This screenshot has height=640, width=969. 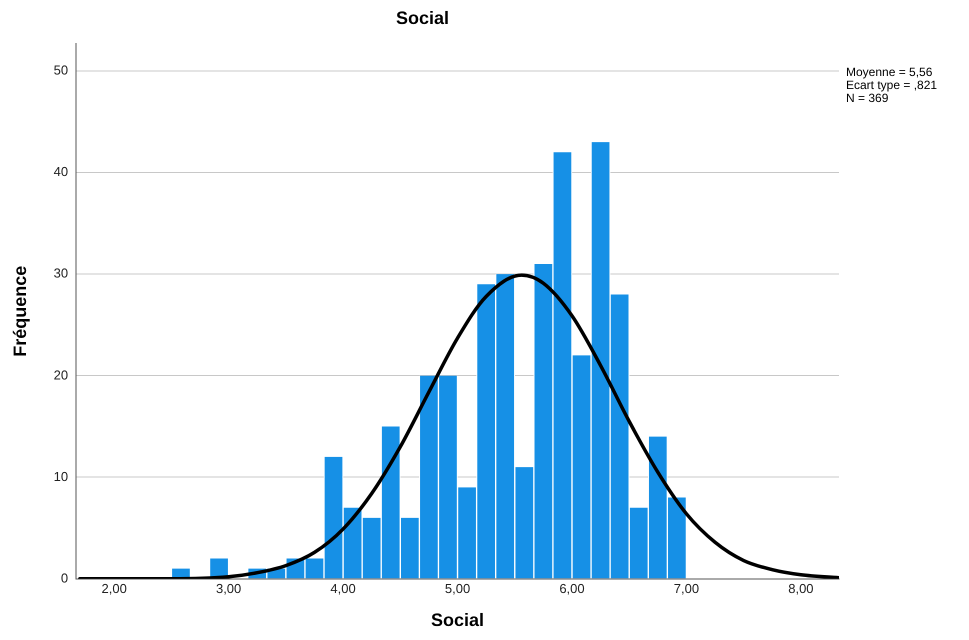 What do you see at coordinates (114, 588) in the screenshot?
I see `x-tick-label: 2,00` at bounding box center [114, 588].